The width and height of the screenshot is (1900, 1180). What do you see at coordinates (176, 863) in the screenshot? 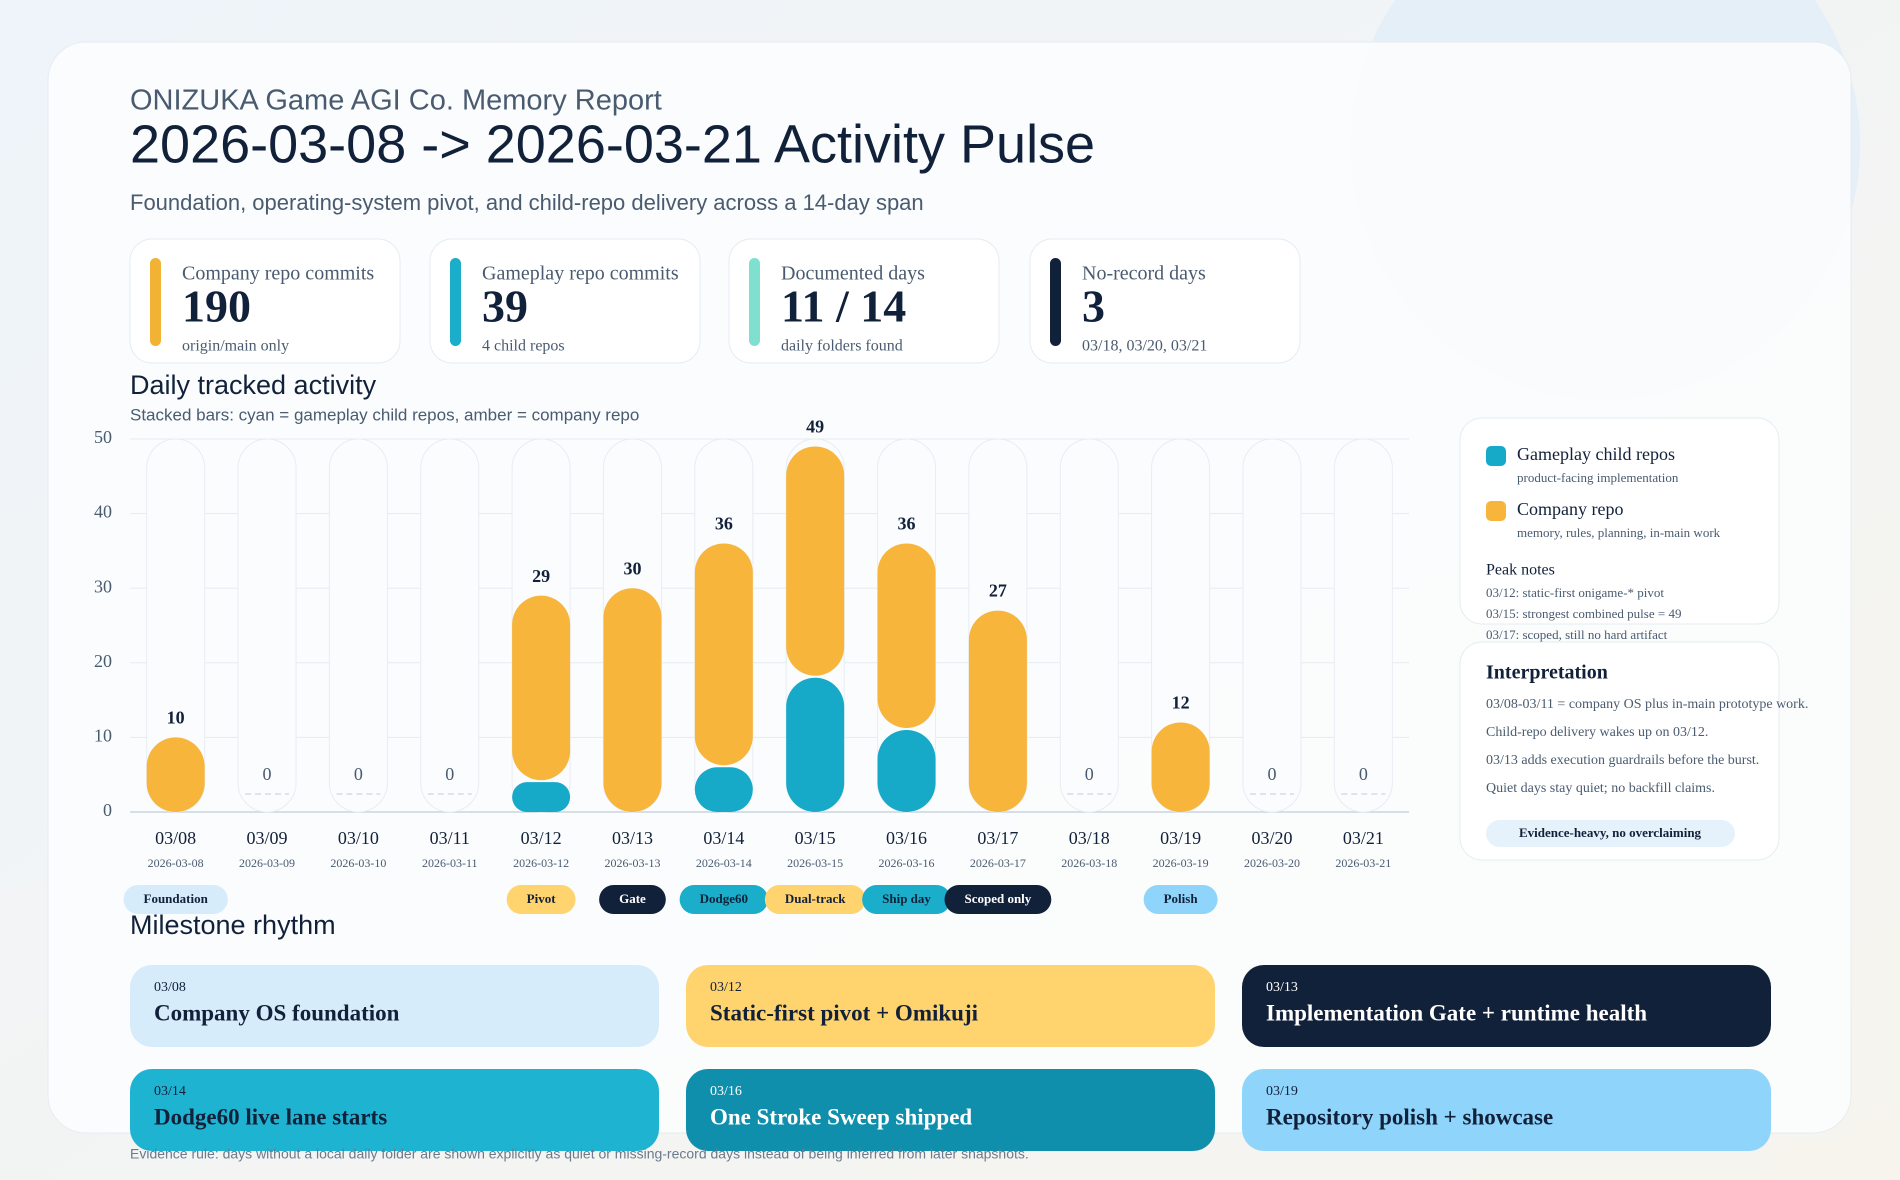
I see `x-tick-date: 2026-03-08` at bounding box center [176, 863].